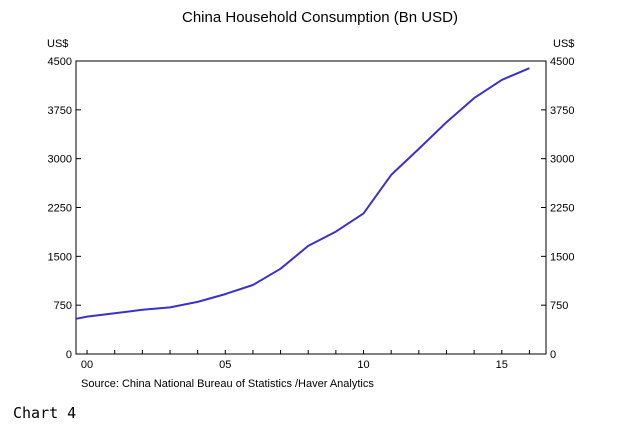 The image size is (640, 428). I want to click on y-tick-label-right: 3750, so click(562, 111).